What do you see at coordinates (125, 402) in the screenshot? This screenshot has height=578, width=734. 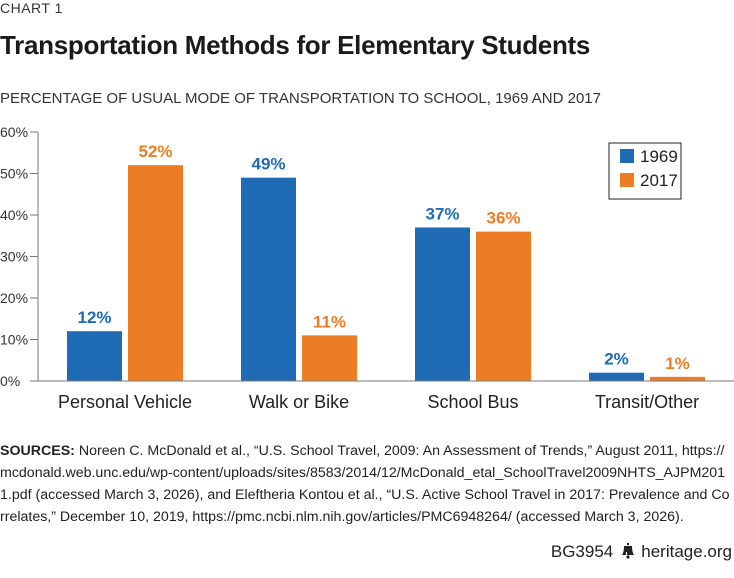 I see `x-category-label: Personal Vehicle` at bounding box center [125, 402].